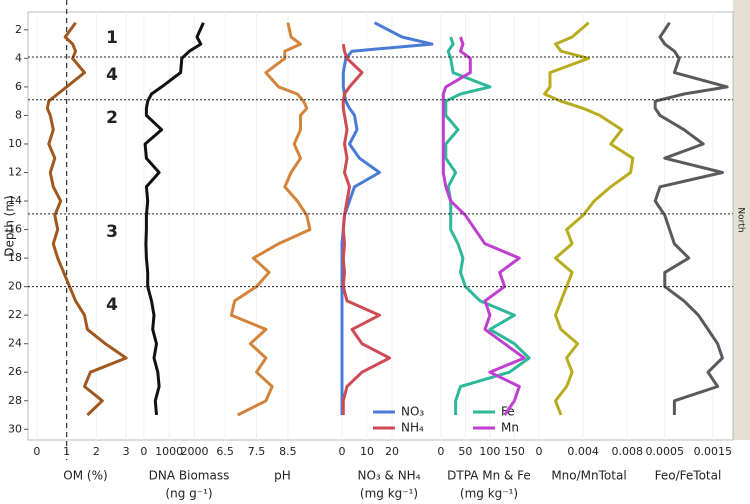 The width and height of the screenshot is (750, 504). What do you see at coordinates (257, 451) in the screenshot?
I see `x-tick-label: 7.5` at bounding box center [257, 451].